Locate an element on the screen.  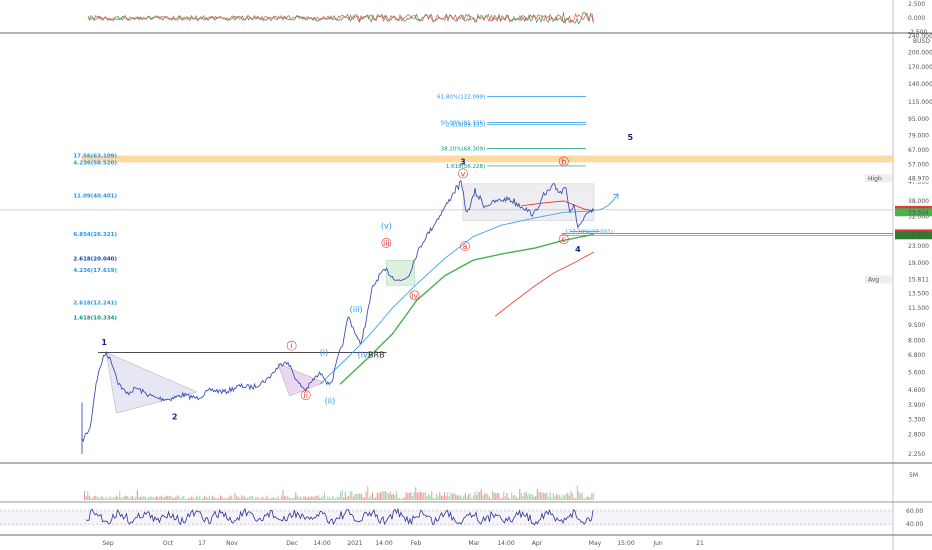
volume-tick: 5M is located at coordinates (913, 475).